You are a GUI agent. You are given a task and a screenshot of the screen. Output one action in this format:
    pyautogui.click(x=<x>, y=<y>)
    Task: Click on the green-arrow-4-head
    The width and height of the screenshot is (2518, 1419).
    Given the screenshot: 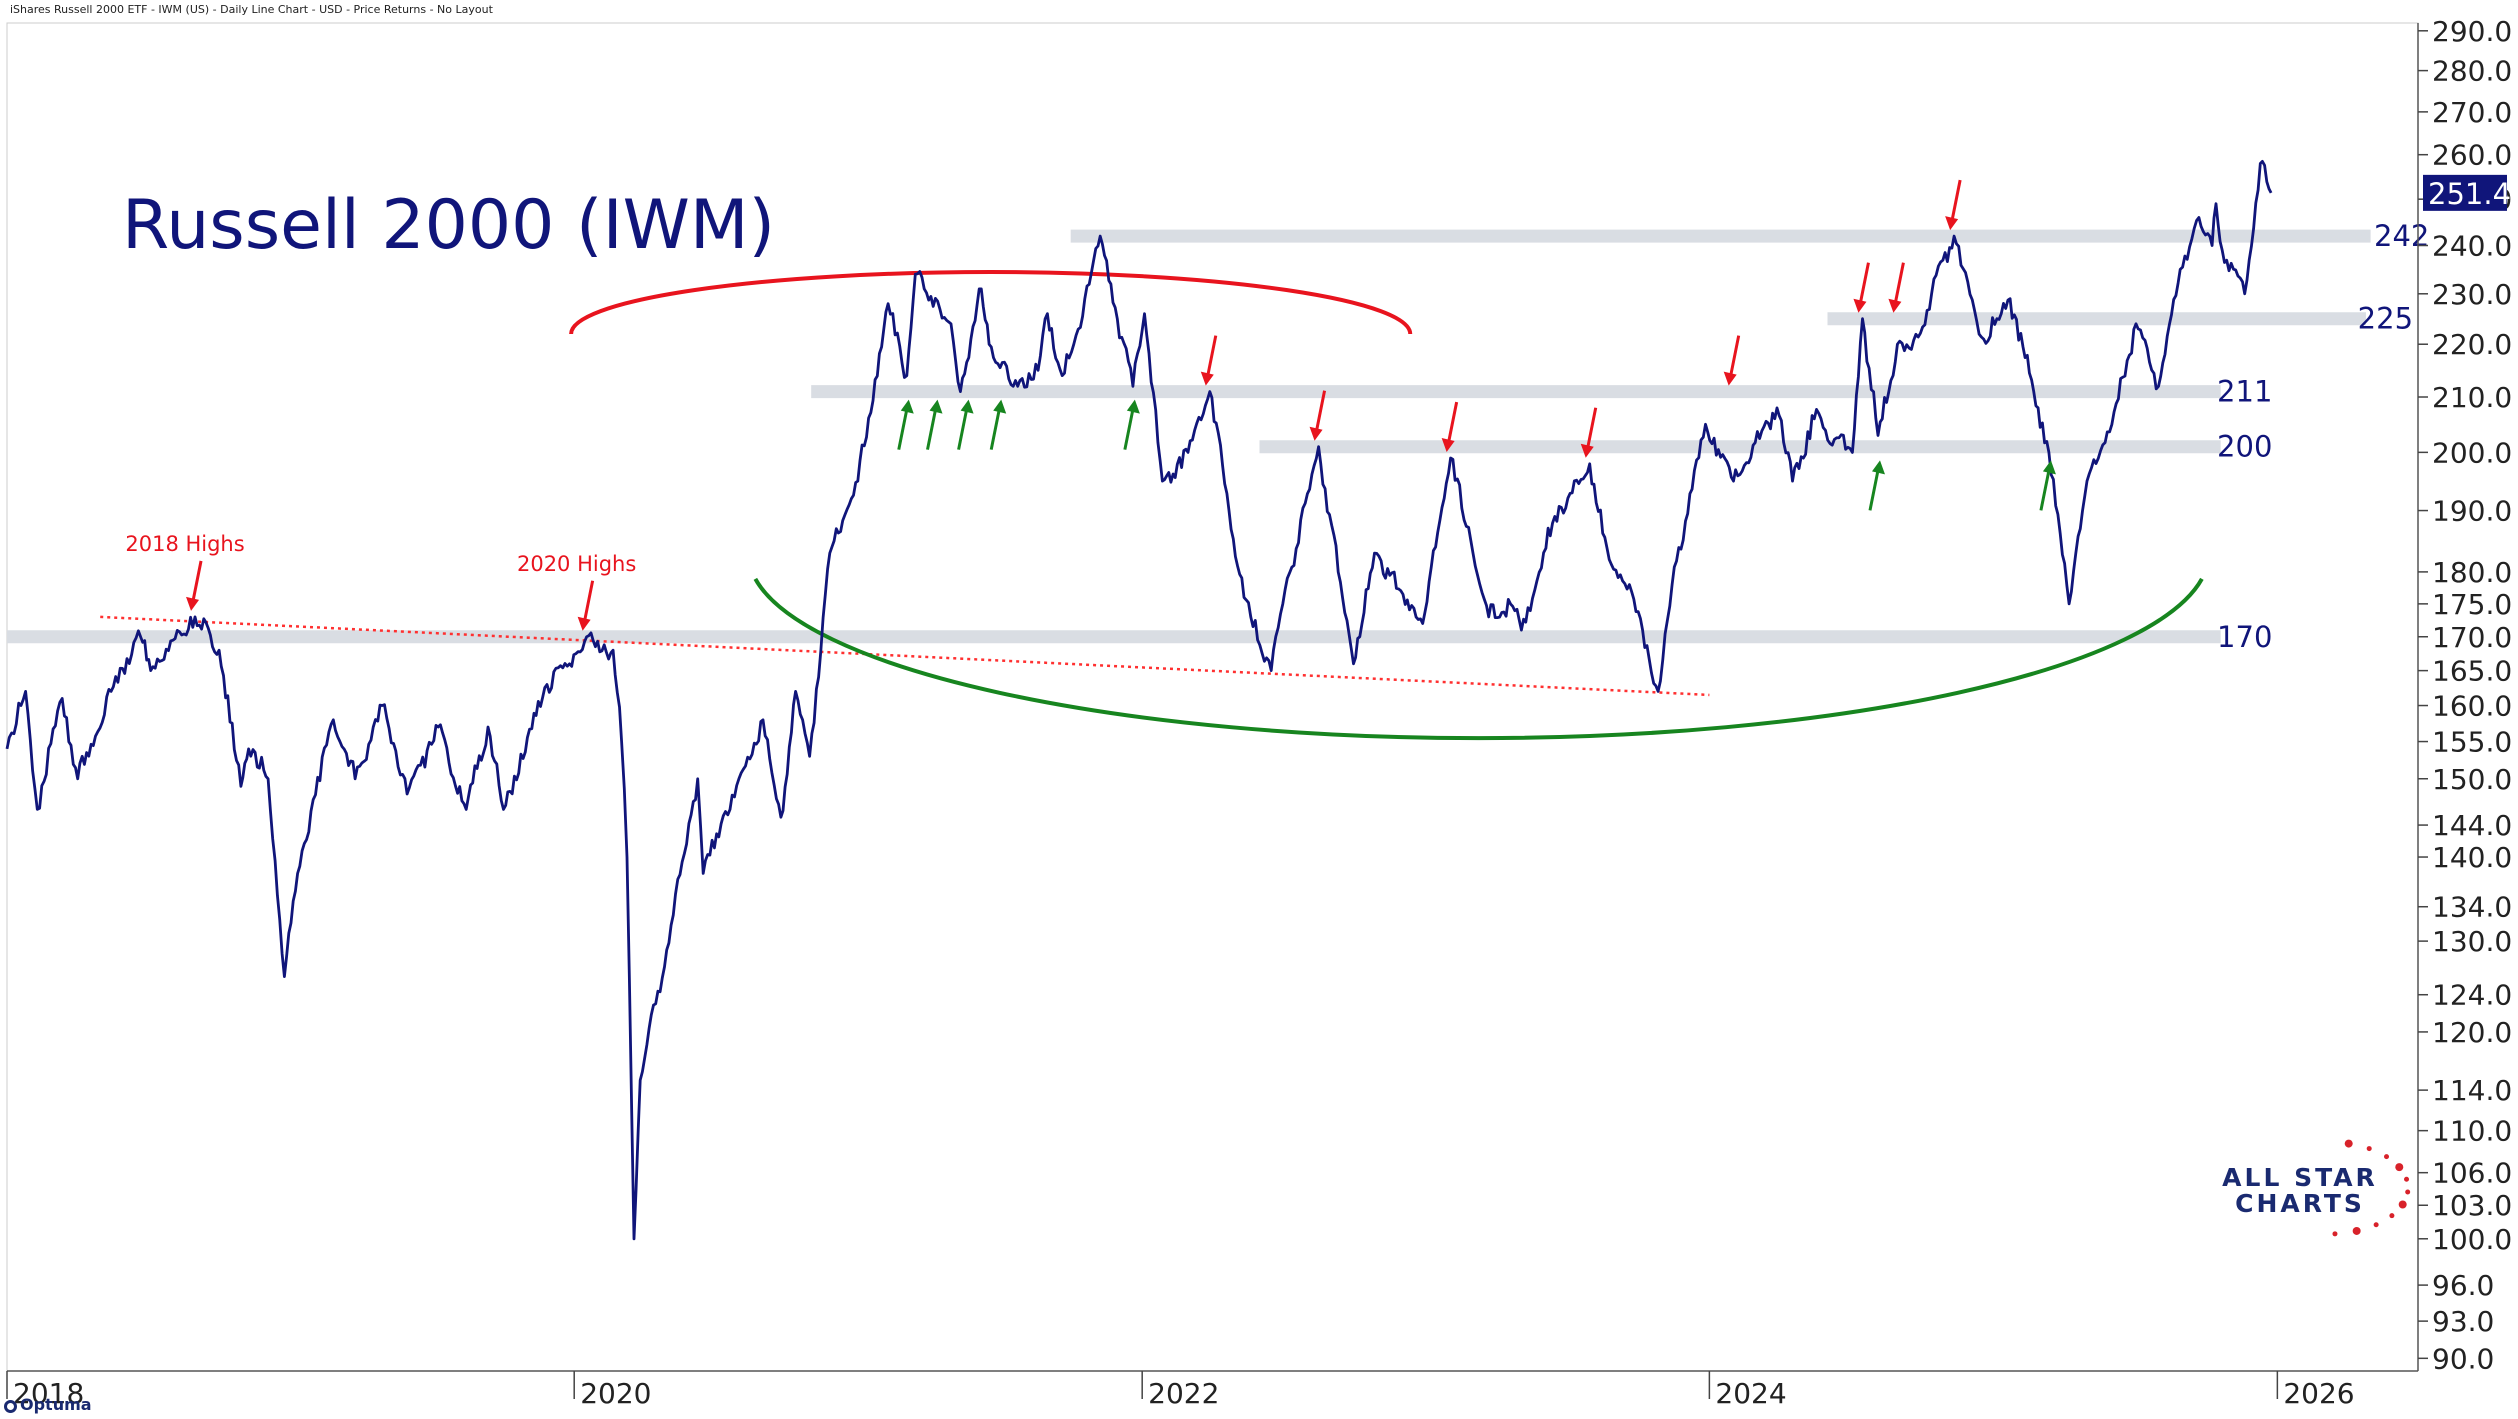 What is the action you would take?
    pyautogui.click(x=1133, y=406)
    